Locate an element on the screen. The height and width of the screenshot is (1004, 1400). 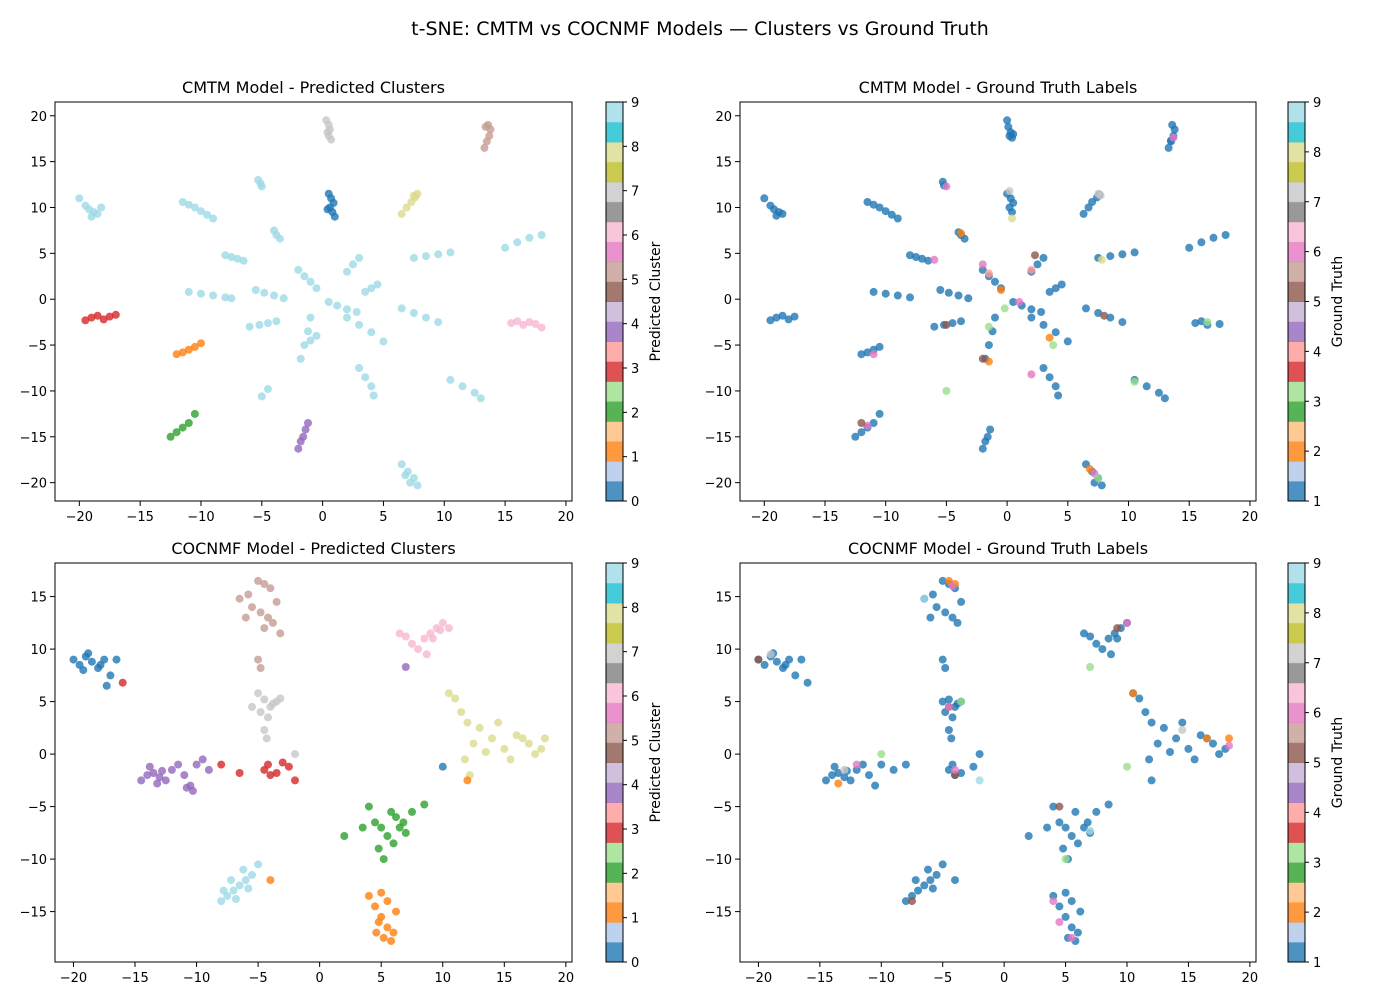
y-tick-label: 10 is located at coordinates (38, 208).